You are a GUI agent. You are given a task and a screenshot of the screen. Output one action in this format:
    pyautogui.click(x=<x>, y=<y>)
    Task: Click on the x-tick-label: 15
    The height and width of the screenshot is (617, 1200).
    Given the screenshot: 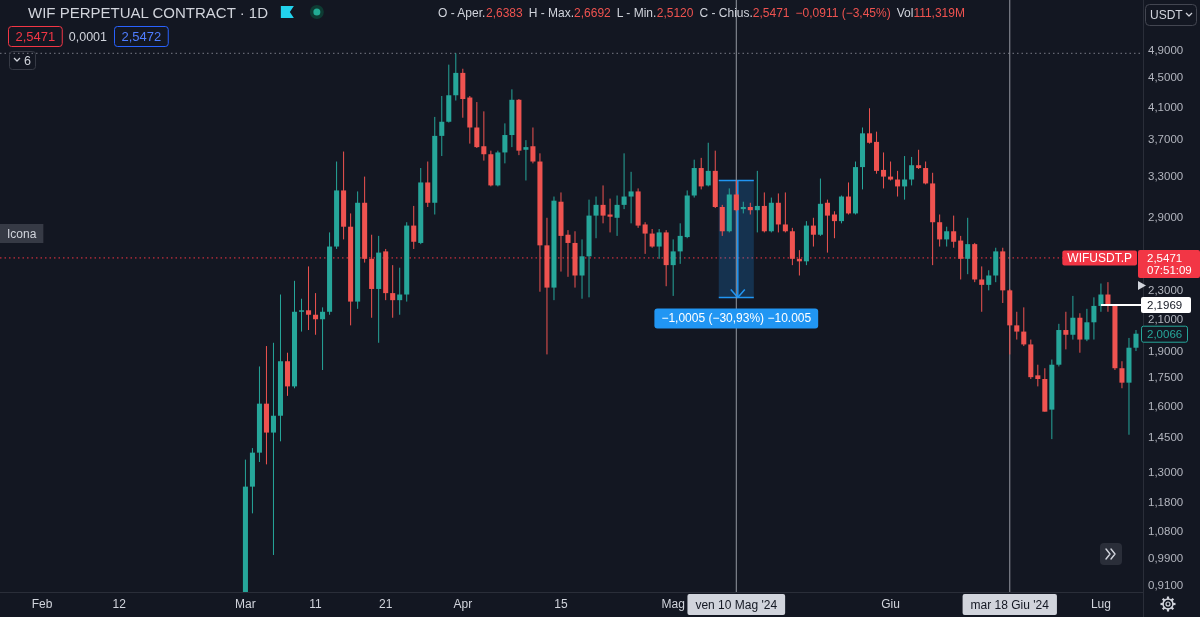 What is the action you would take?
    pyautogui.click(x=561, y=604)
    